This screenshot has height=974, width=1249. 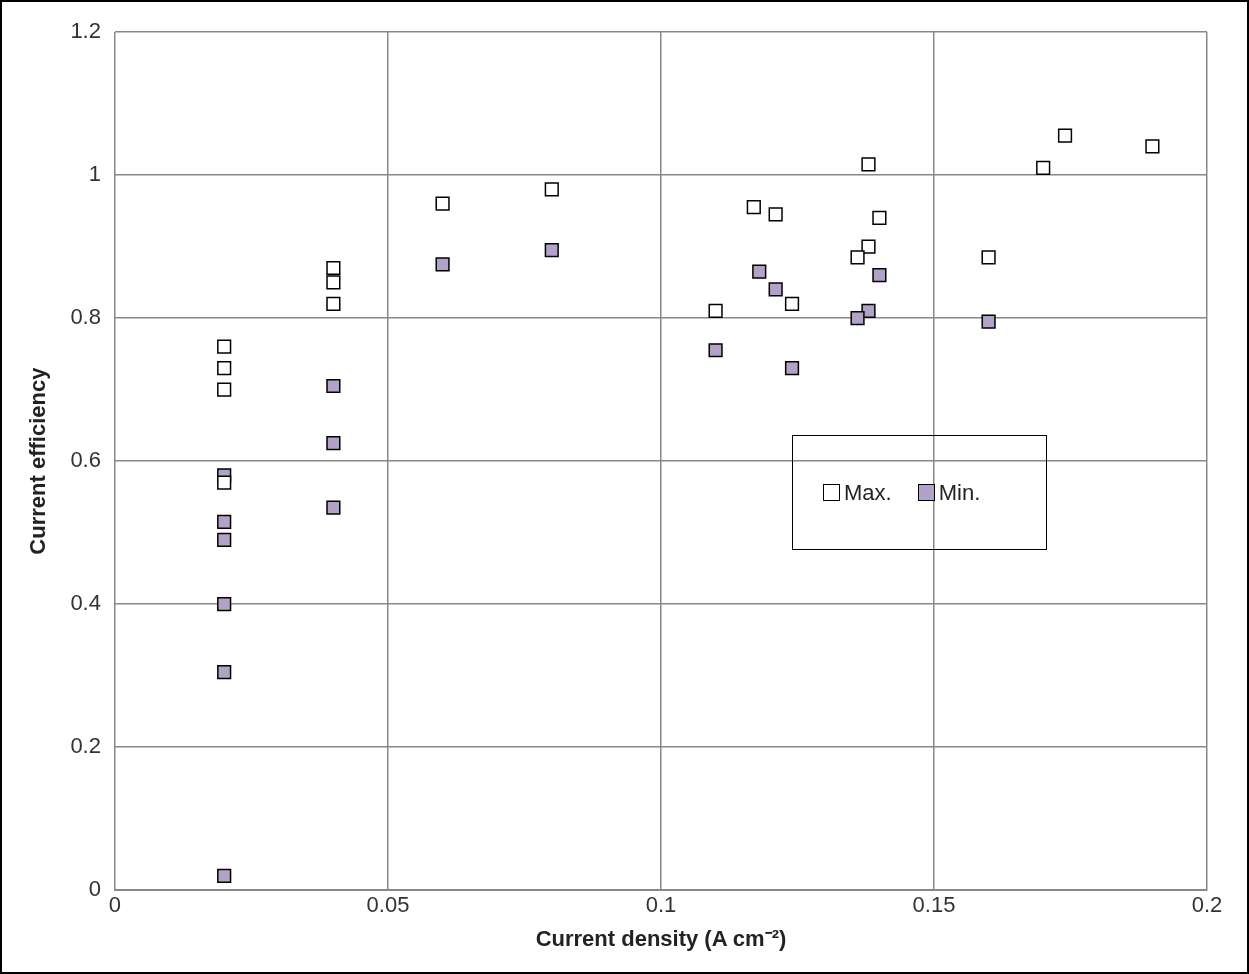 I want to click on x-tick-label: 0, so click(x=115, y=905).